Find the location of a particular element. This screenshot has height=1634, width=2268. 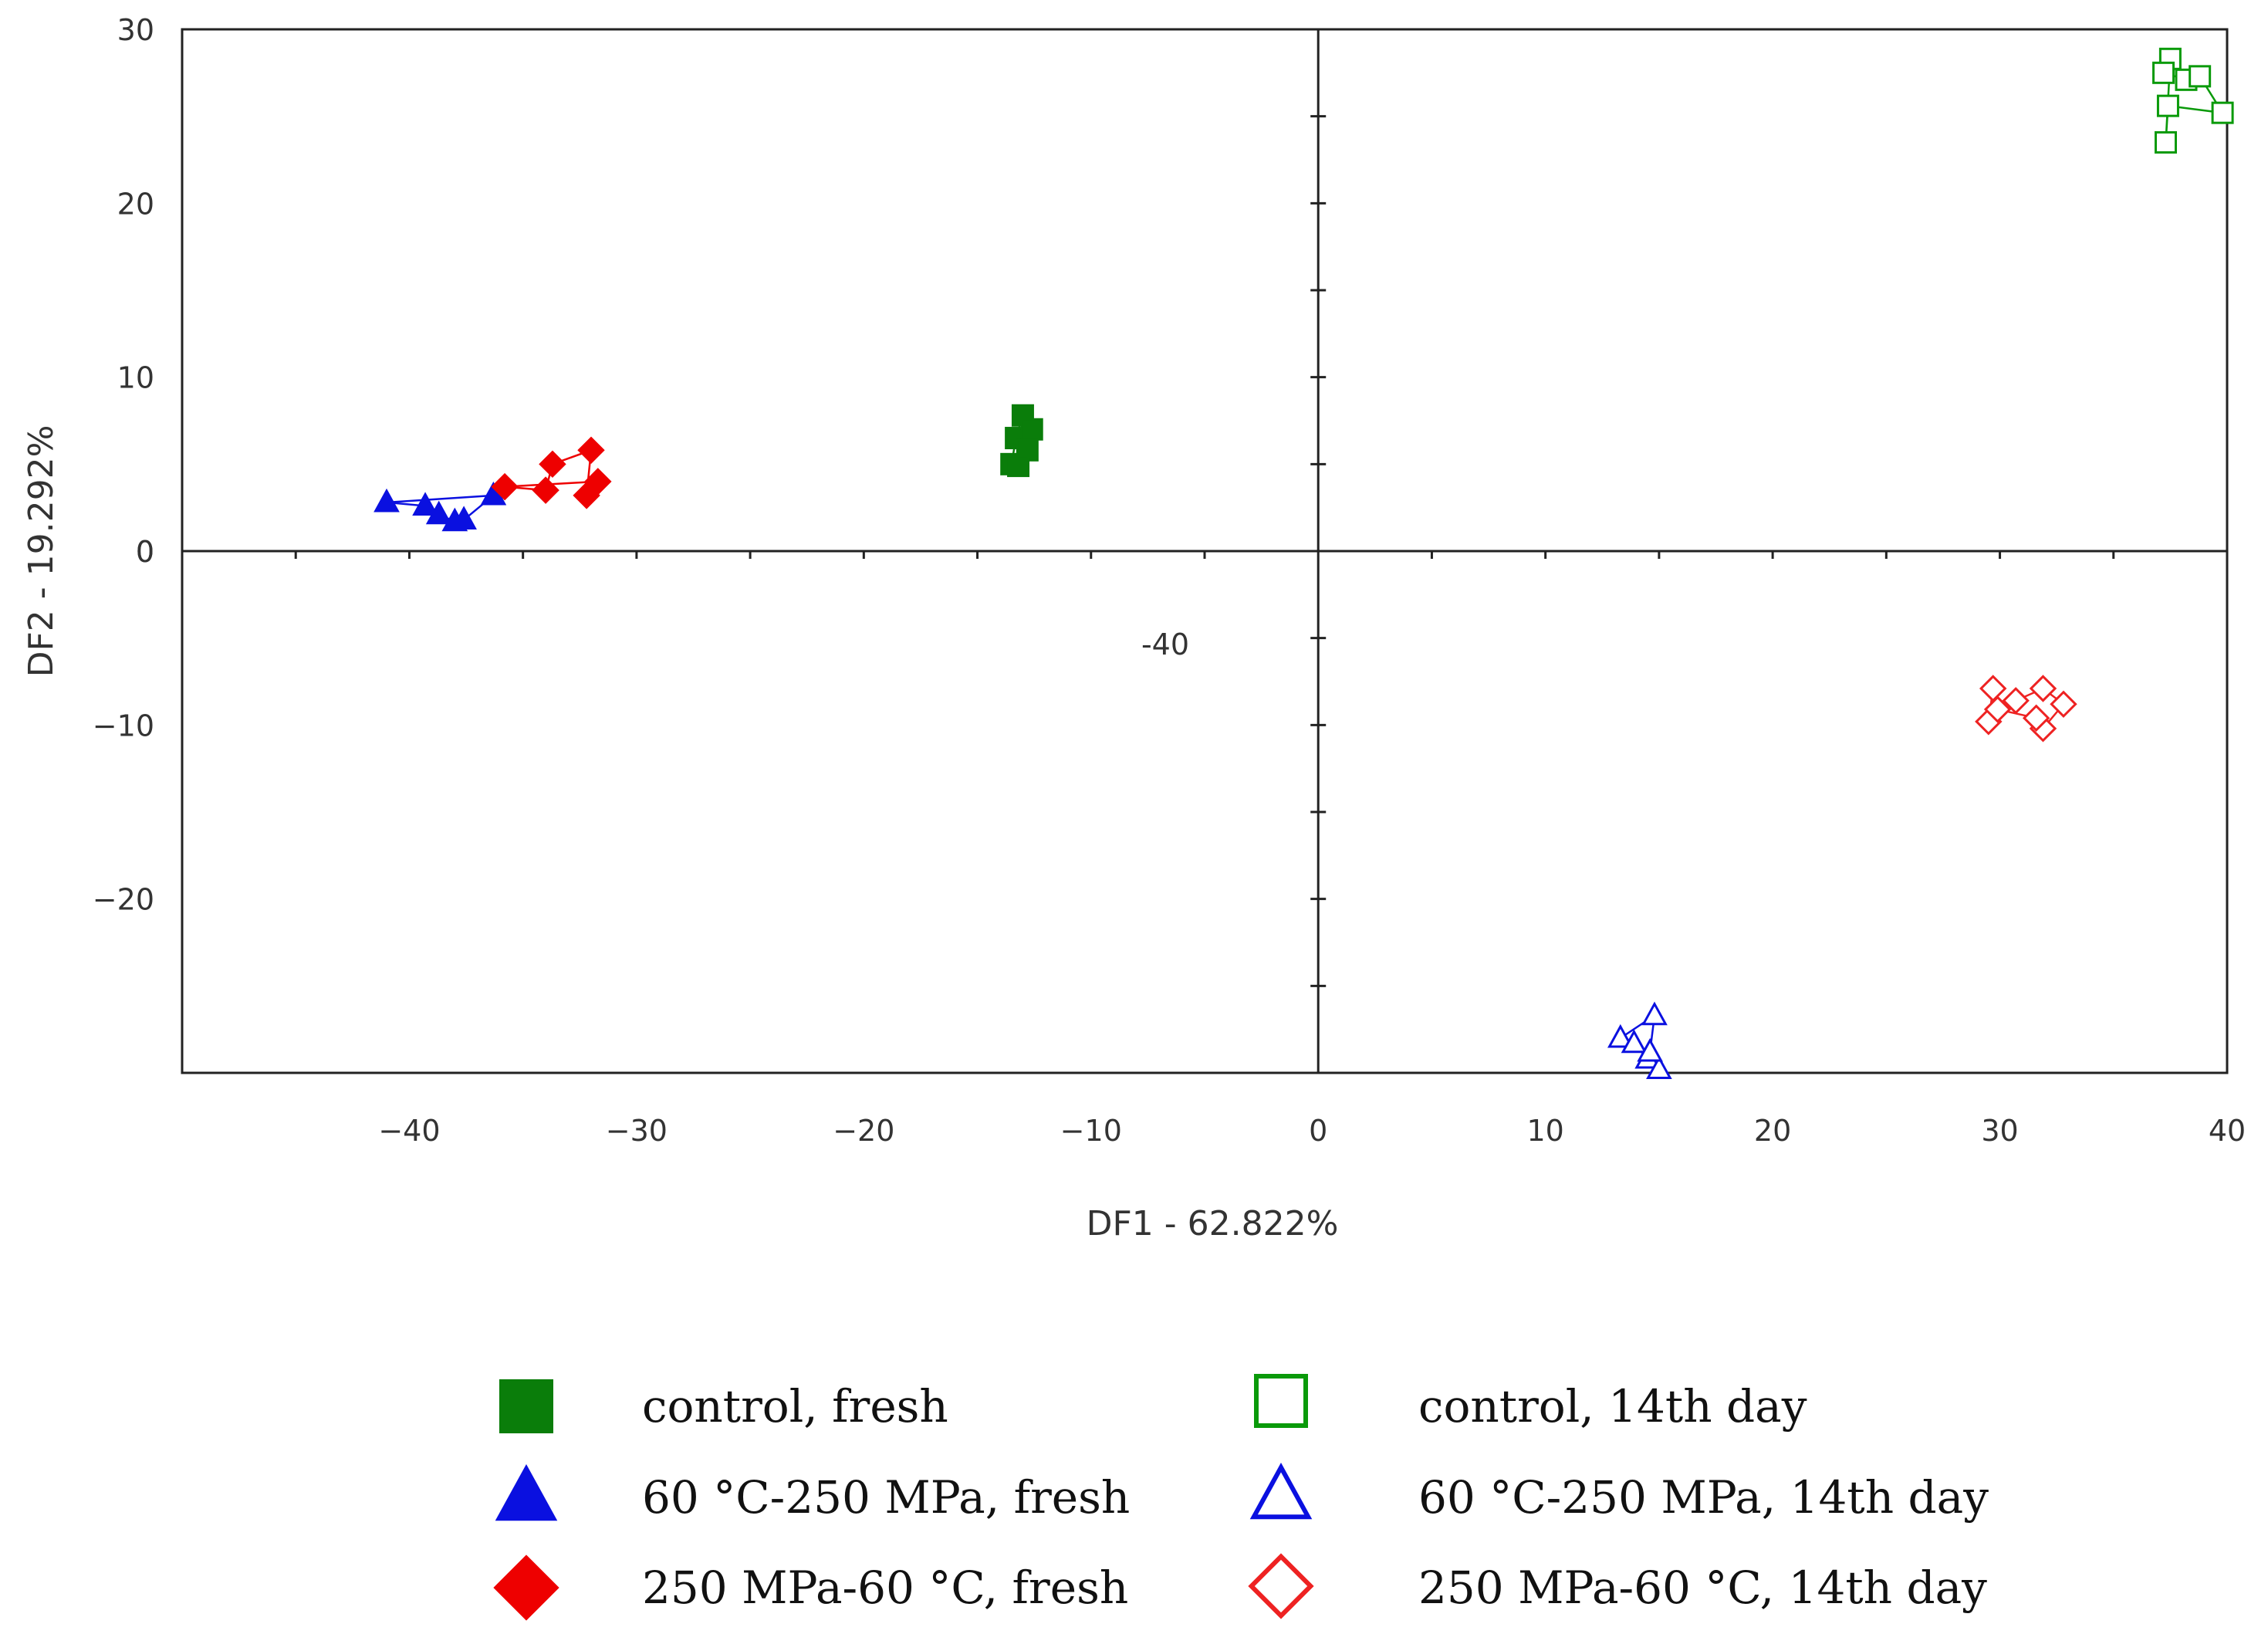

y-axis-title: DF2 - 19.292% is located at coordinates (42, 552).